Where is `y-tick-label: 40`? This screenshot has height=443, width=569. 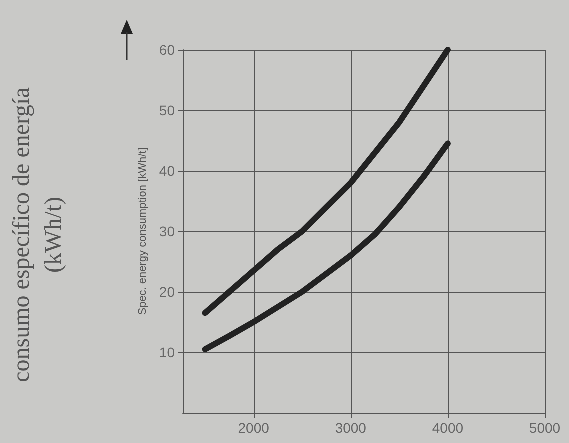
y-tick-label: 40 is located at coordinates (167, 171).